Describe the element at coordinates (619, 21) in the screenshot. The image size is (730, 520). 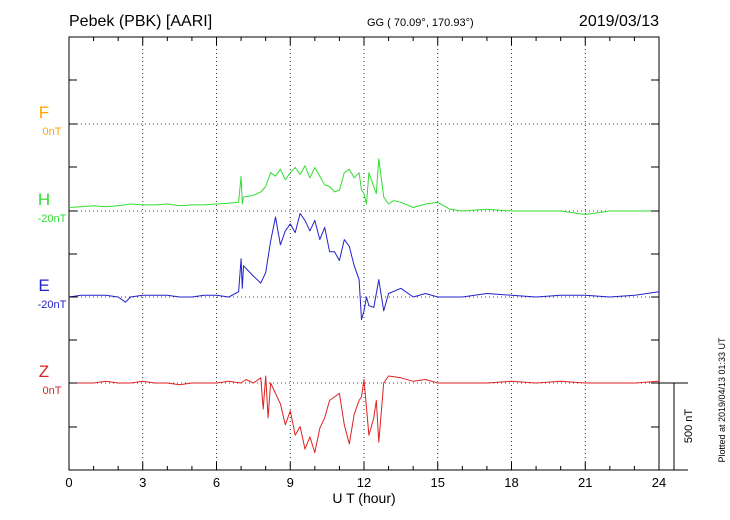
I see `date-label: 2019/03/13` at that location.